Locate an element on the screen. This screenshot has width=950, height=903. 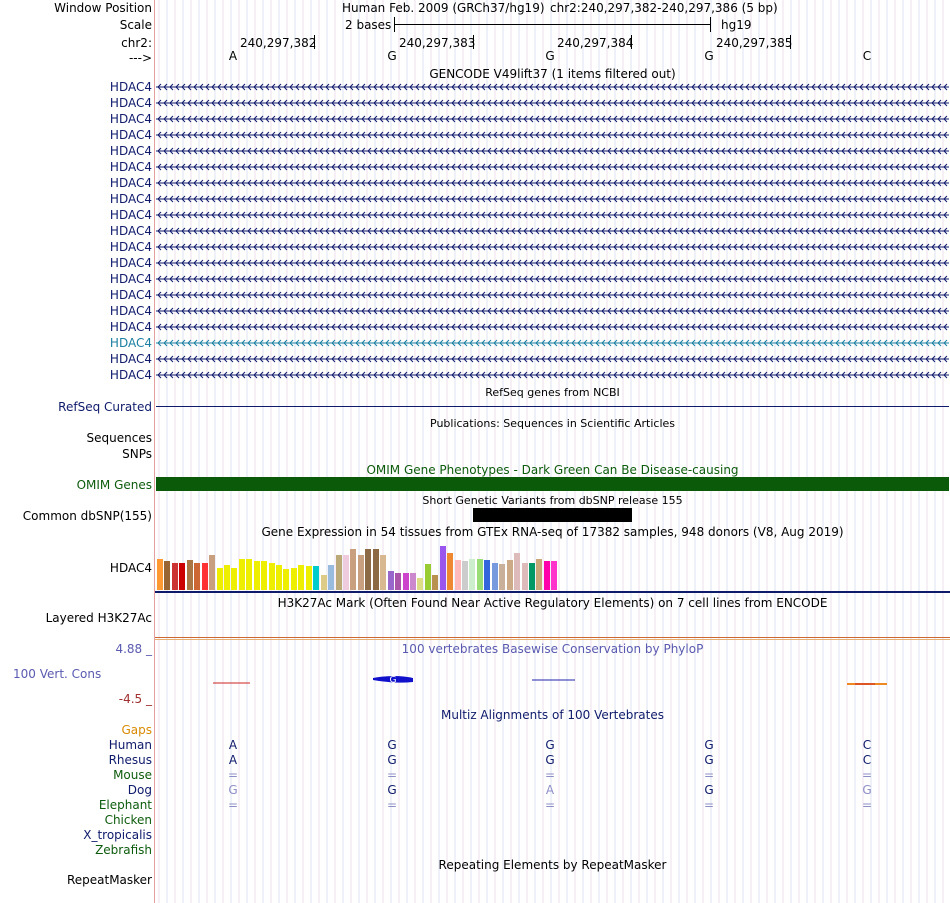
refseq-gene-line is located at coordinates (552, 406).